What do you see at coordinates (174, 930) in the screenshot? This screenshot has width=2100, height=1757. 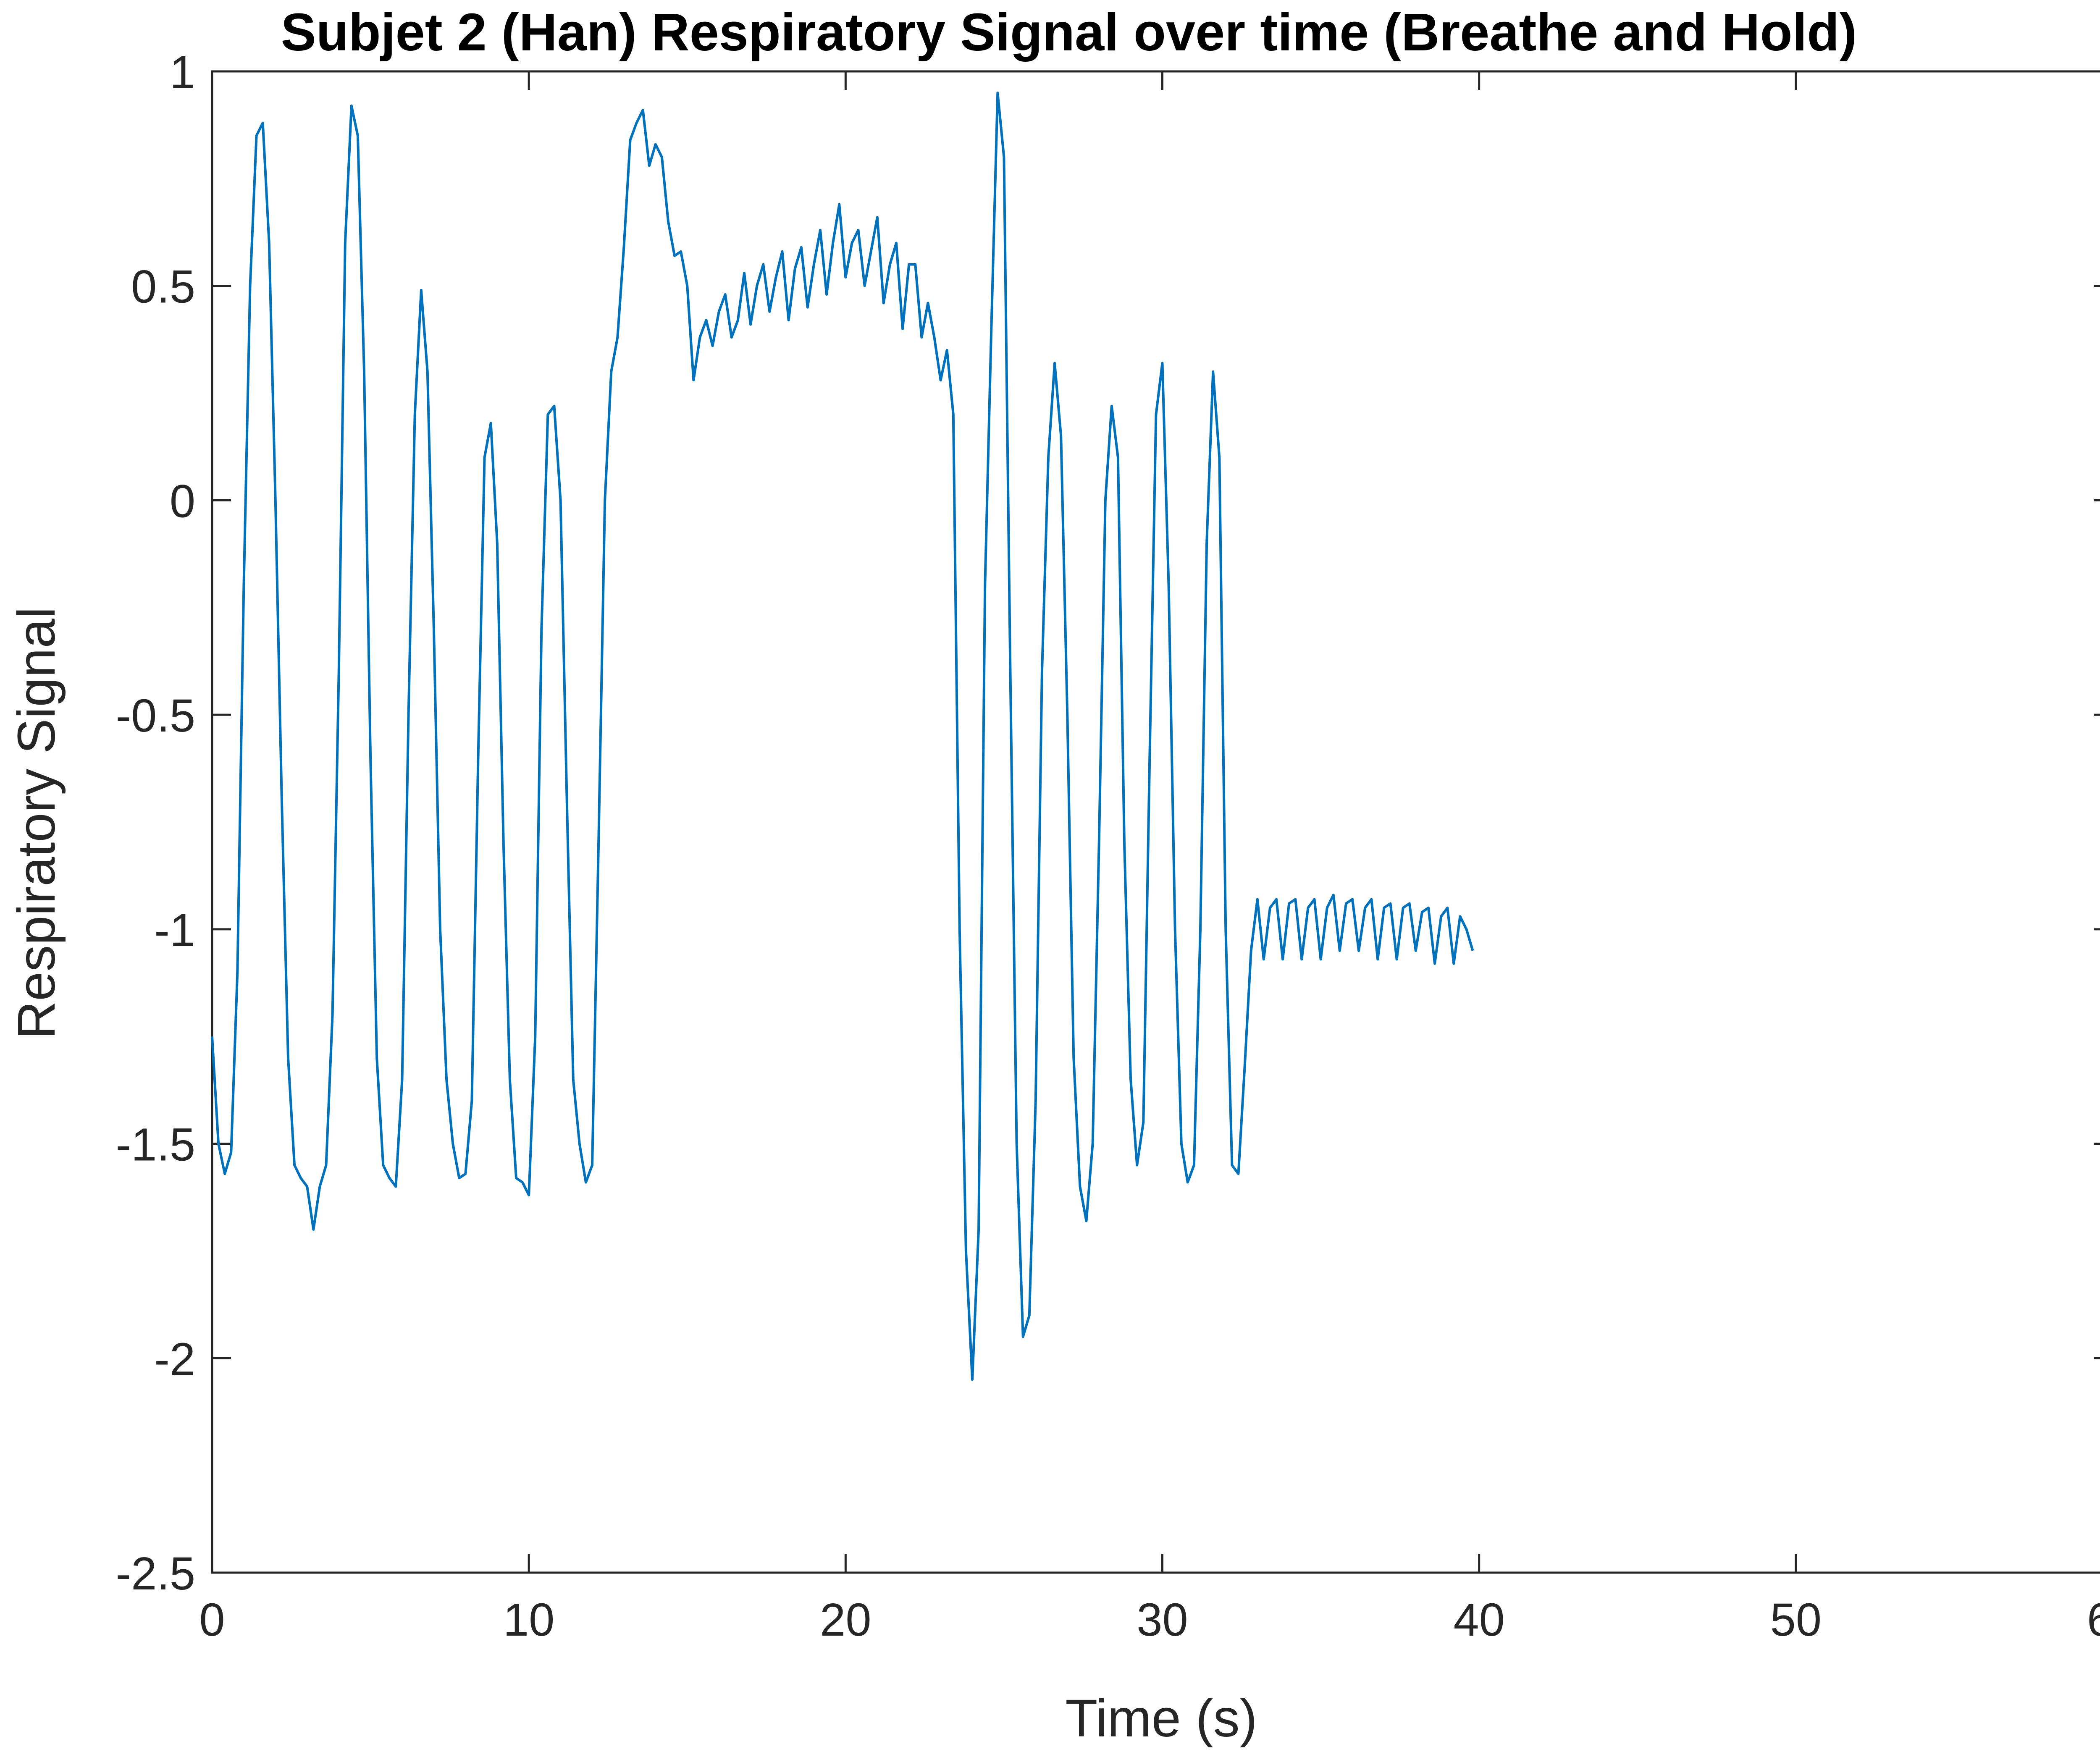 I see `y-tick-label: -1` at bounding box center [174, 930].